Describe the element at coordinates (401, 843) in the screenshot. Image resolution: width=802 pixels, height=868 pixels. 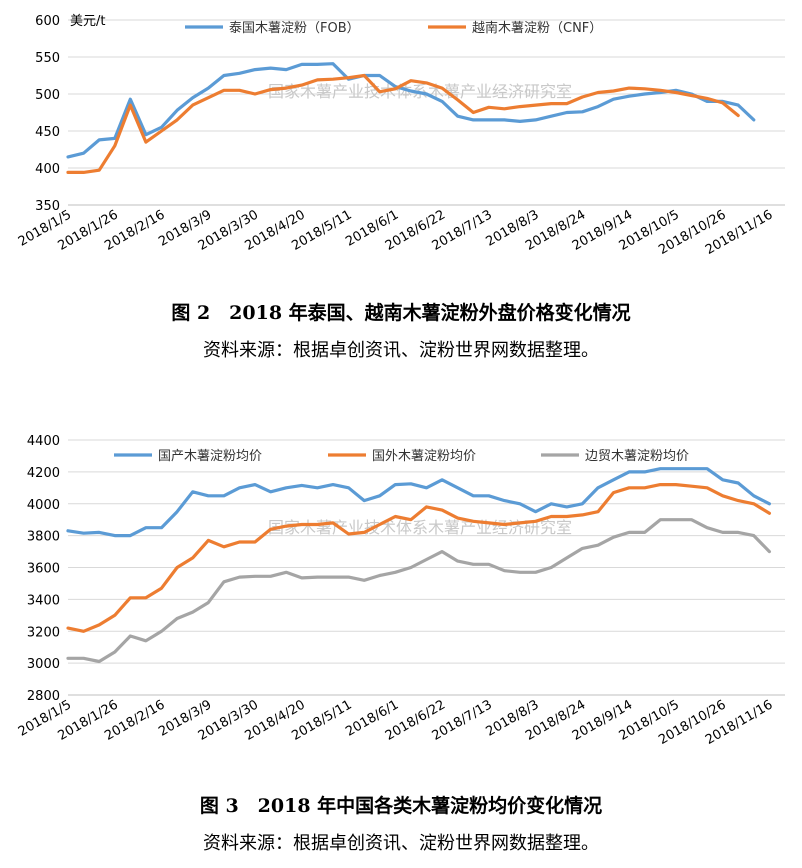
I see `figure-3-source: 资料来源：根据卓创资讯、淀粉世界网数据整理。` at that location.